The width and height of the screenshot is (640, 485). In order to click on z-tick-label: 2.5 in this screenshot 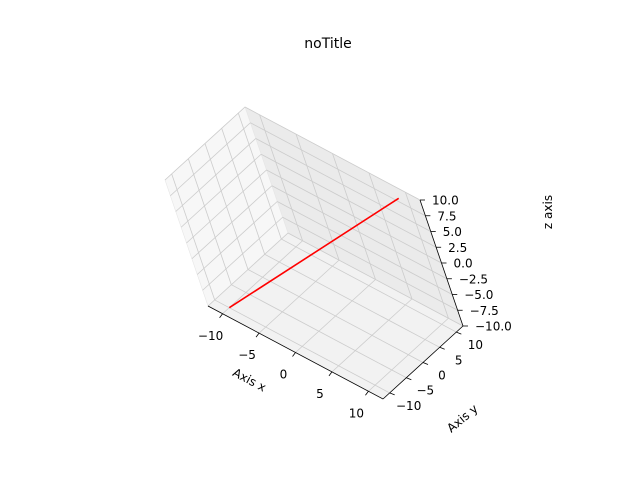, I will do `click(457, 248)`.